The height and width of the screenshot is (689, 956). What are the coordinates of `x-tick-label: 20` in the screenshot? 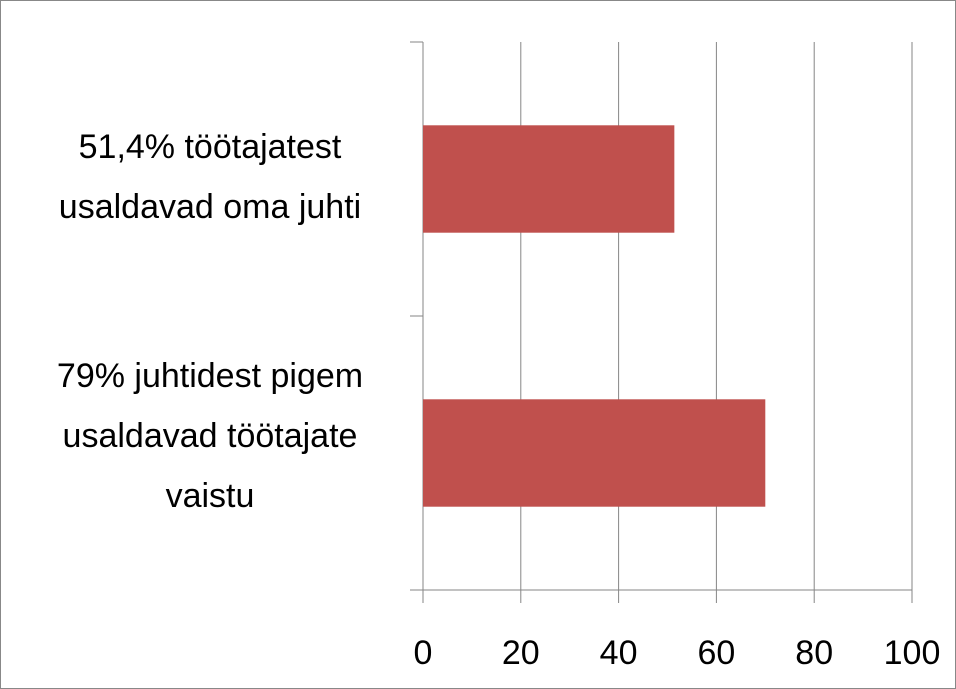 It's located at (521, 653).